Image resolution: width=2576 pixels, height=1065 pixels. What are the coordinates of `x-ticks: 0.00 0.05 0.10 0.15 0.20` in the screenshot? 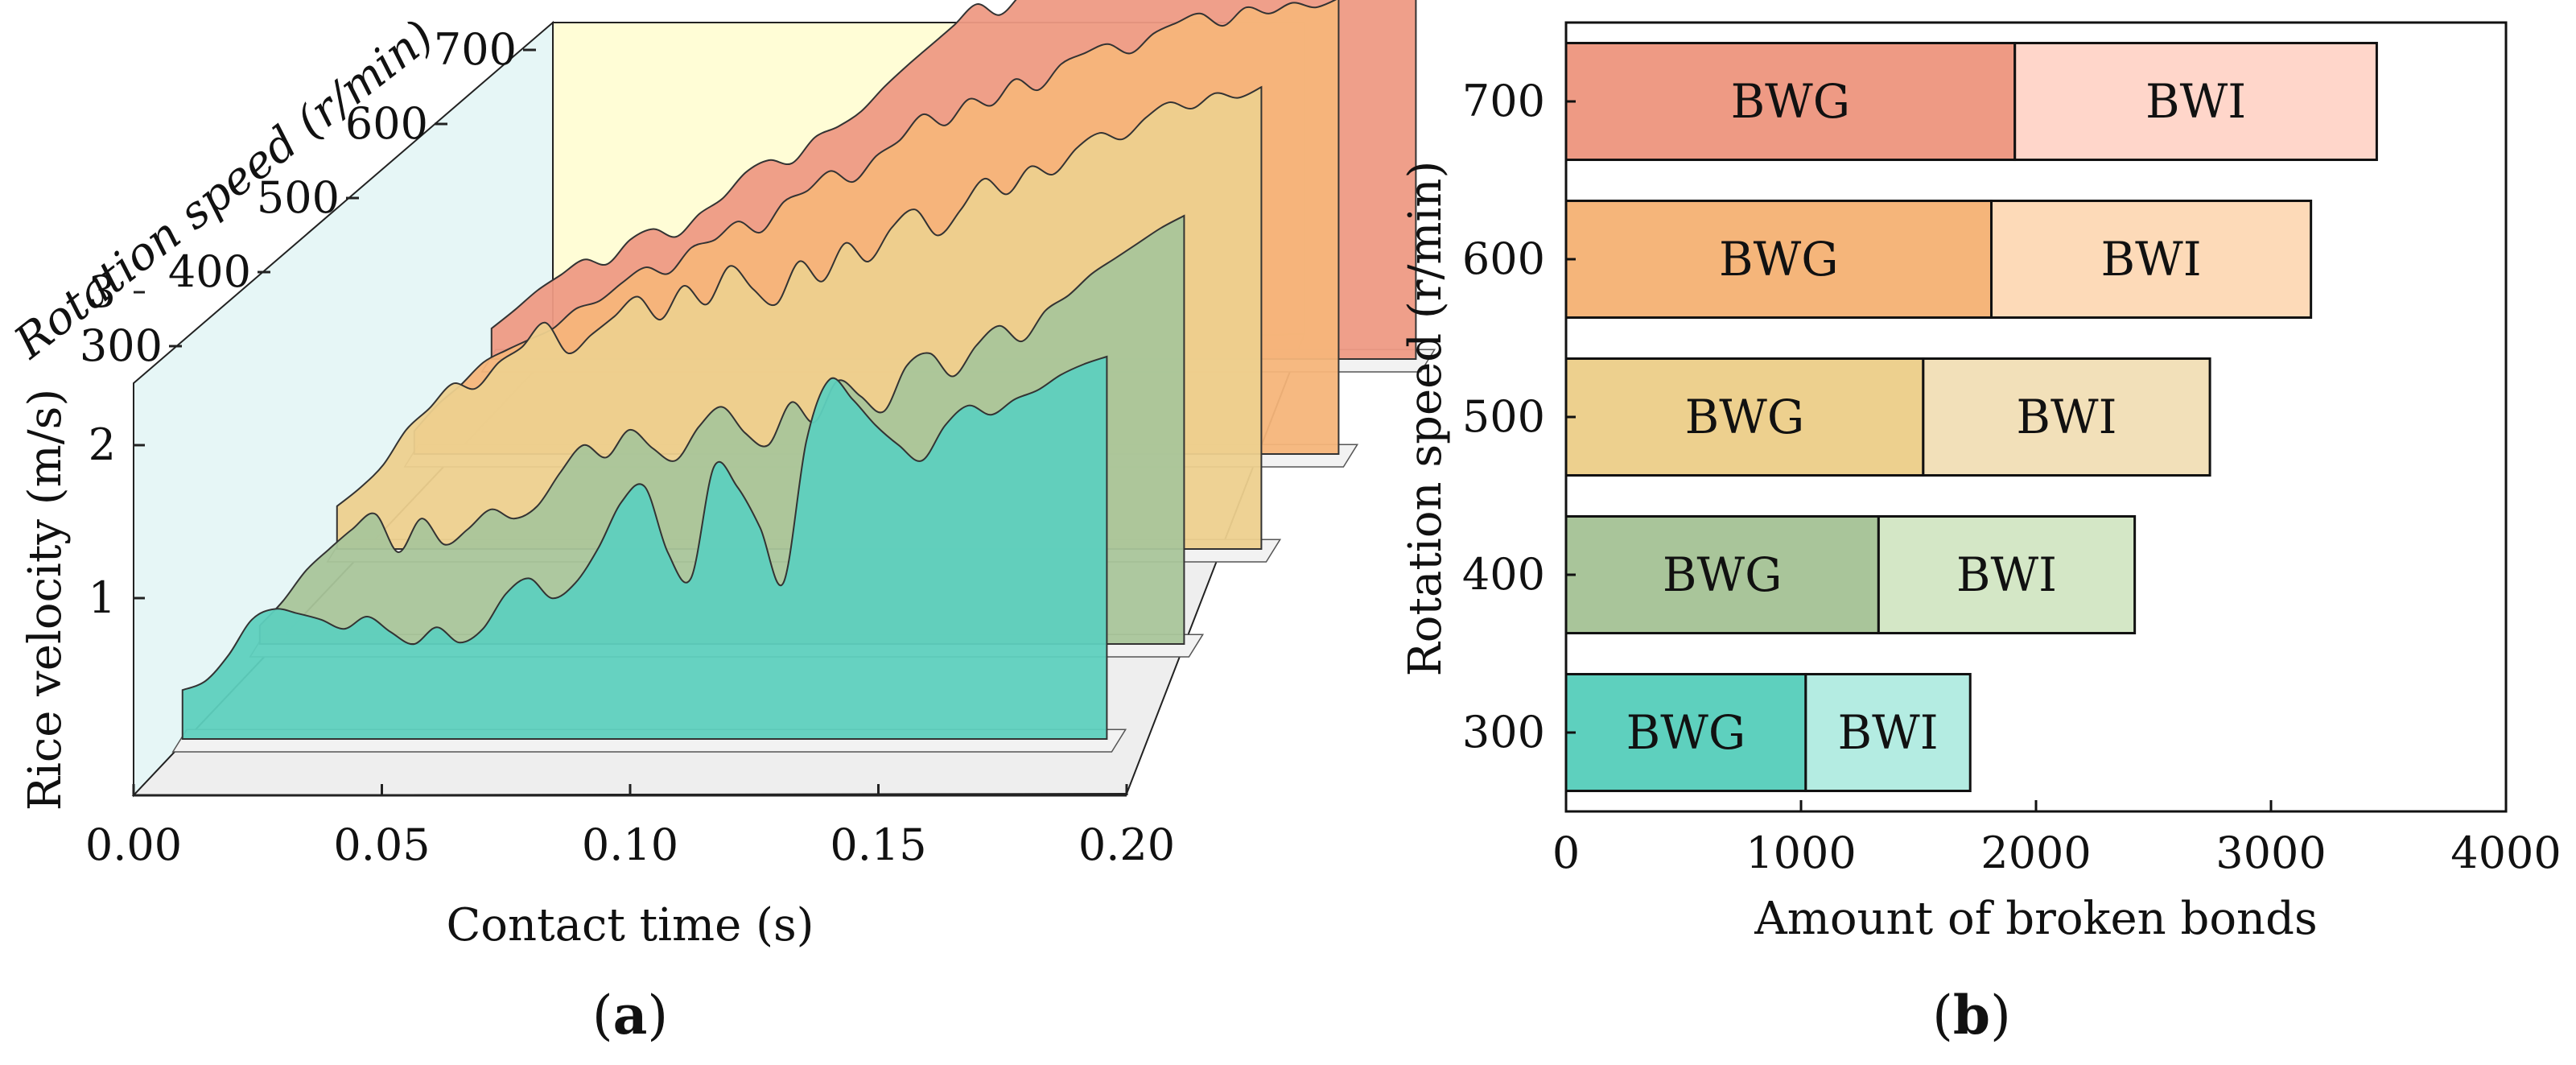 It's located at (630, 827).